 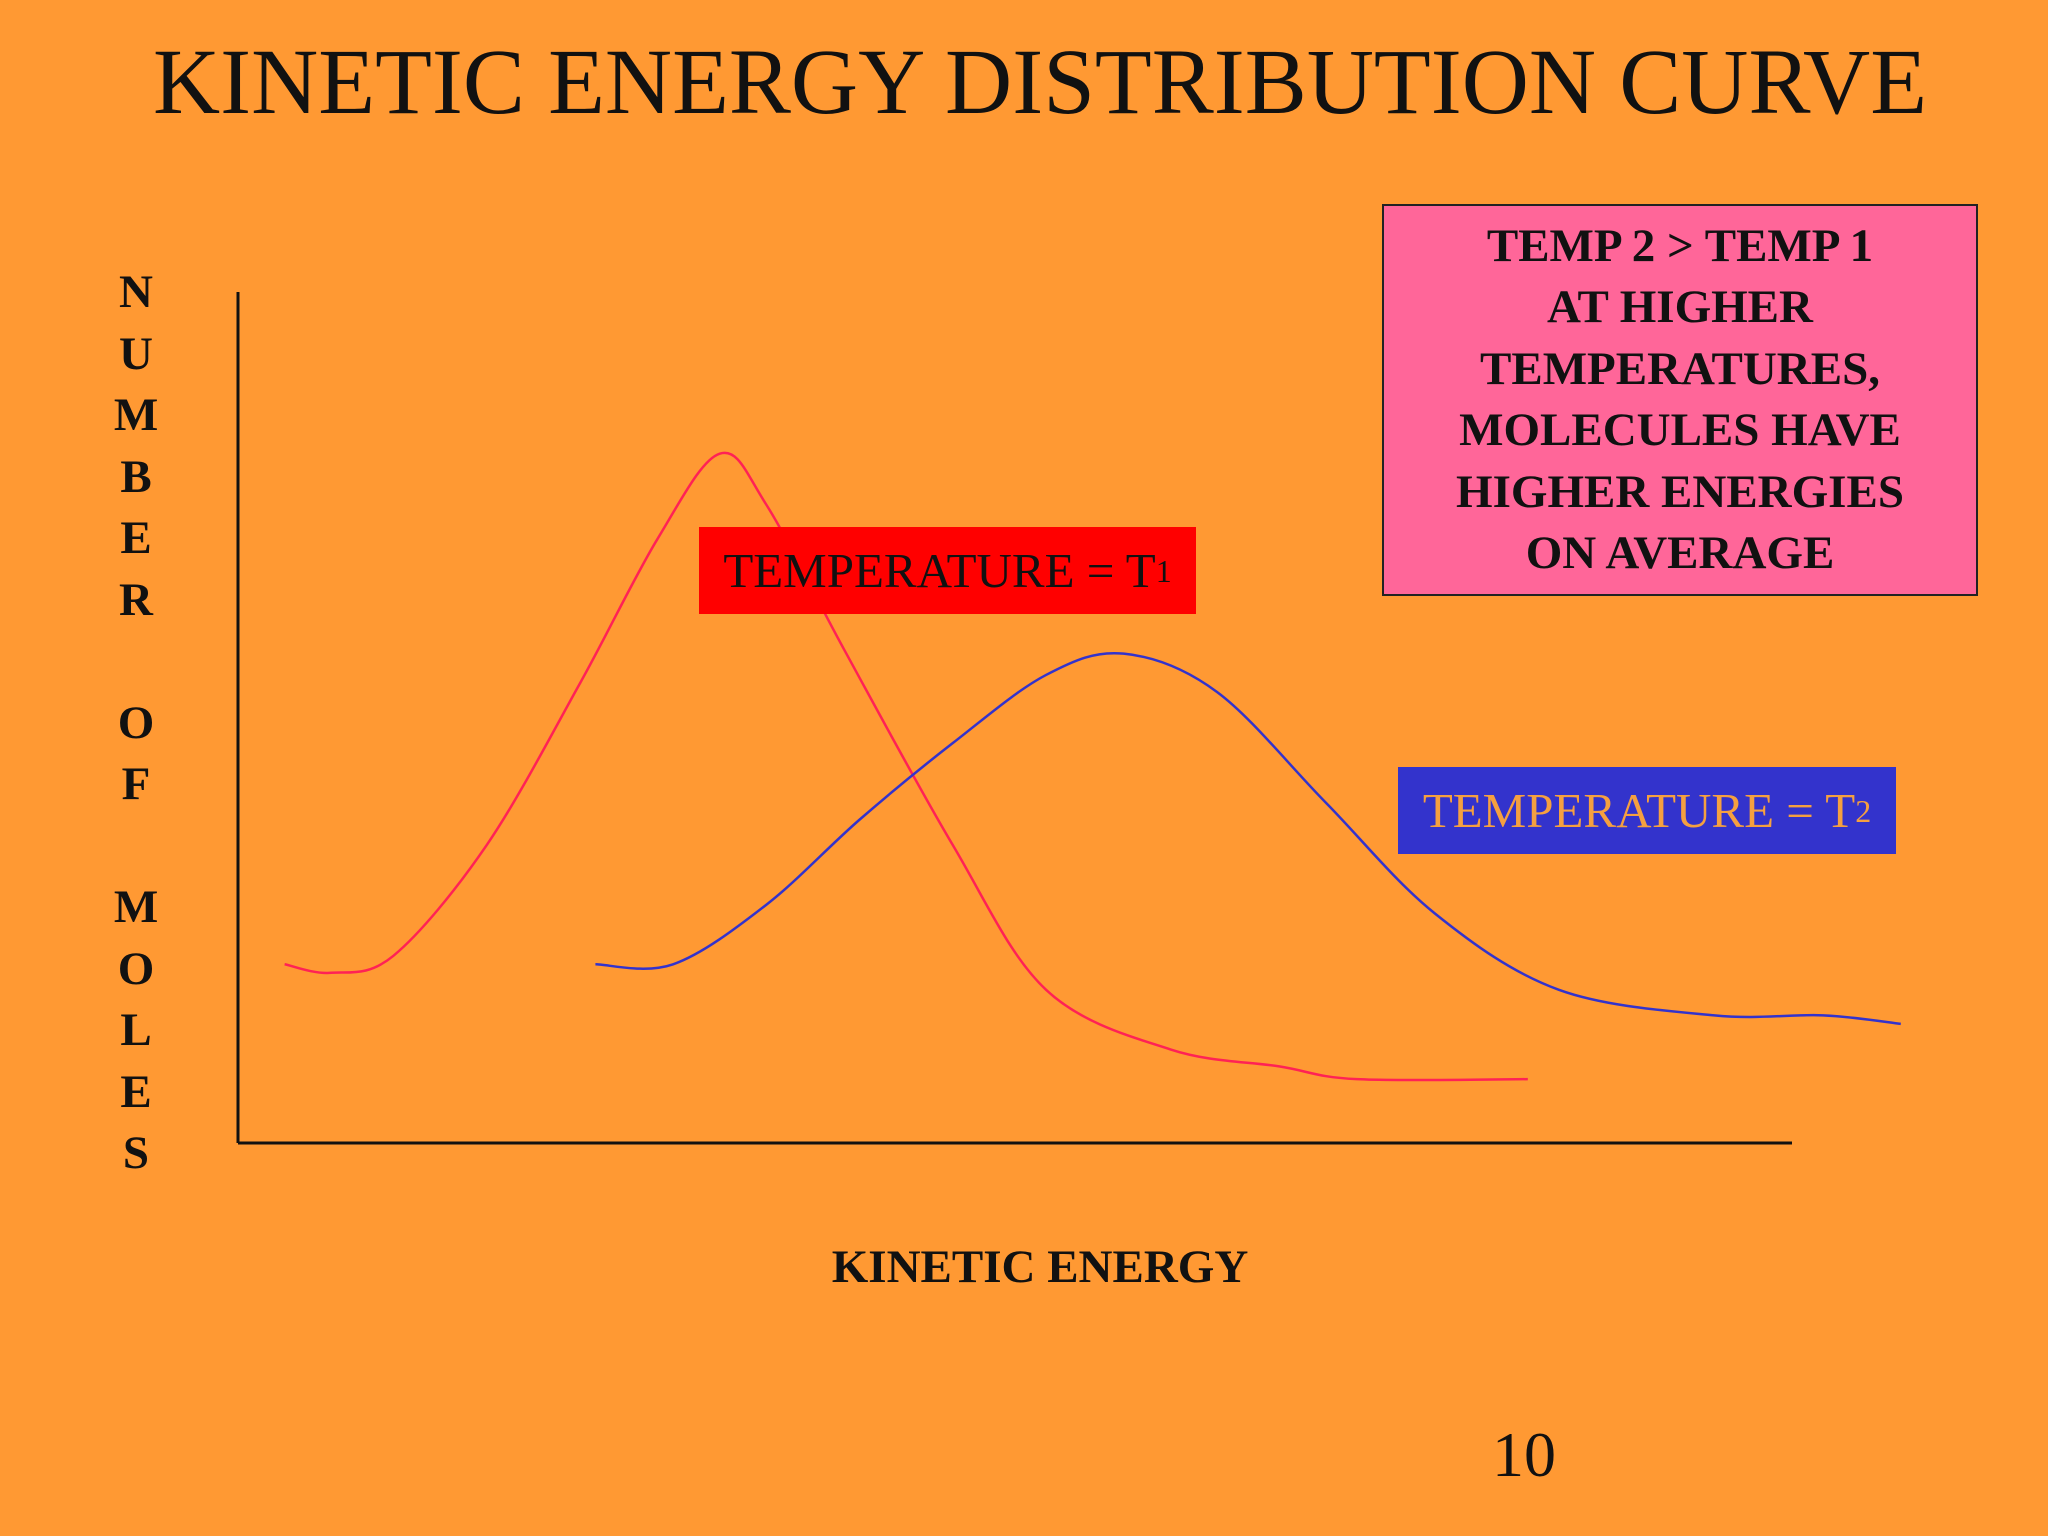 I want to click on y-axis-label-letter: U, so click(x=136, y=353).